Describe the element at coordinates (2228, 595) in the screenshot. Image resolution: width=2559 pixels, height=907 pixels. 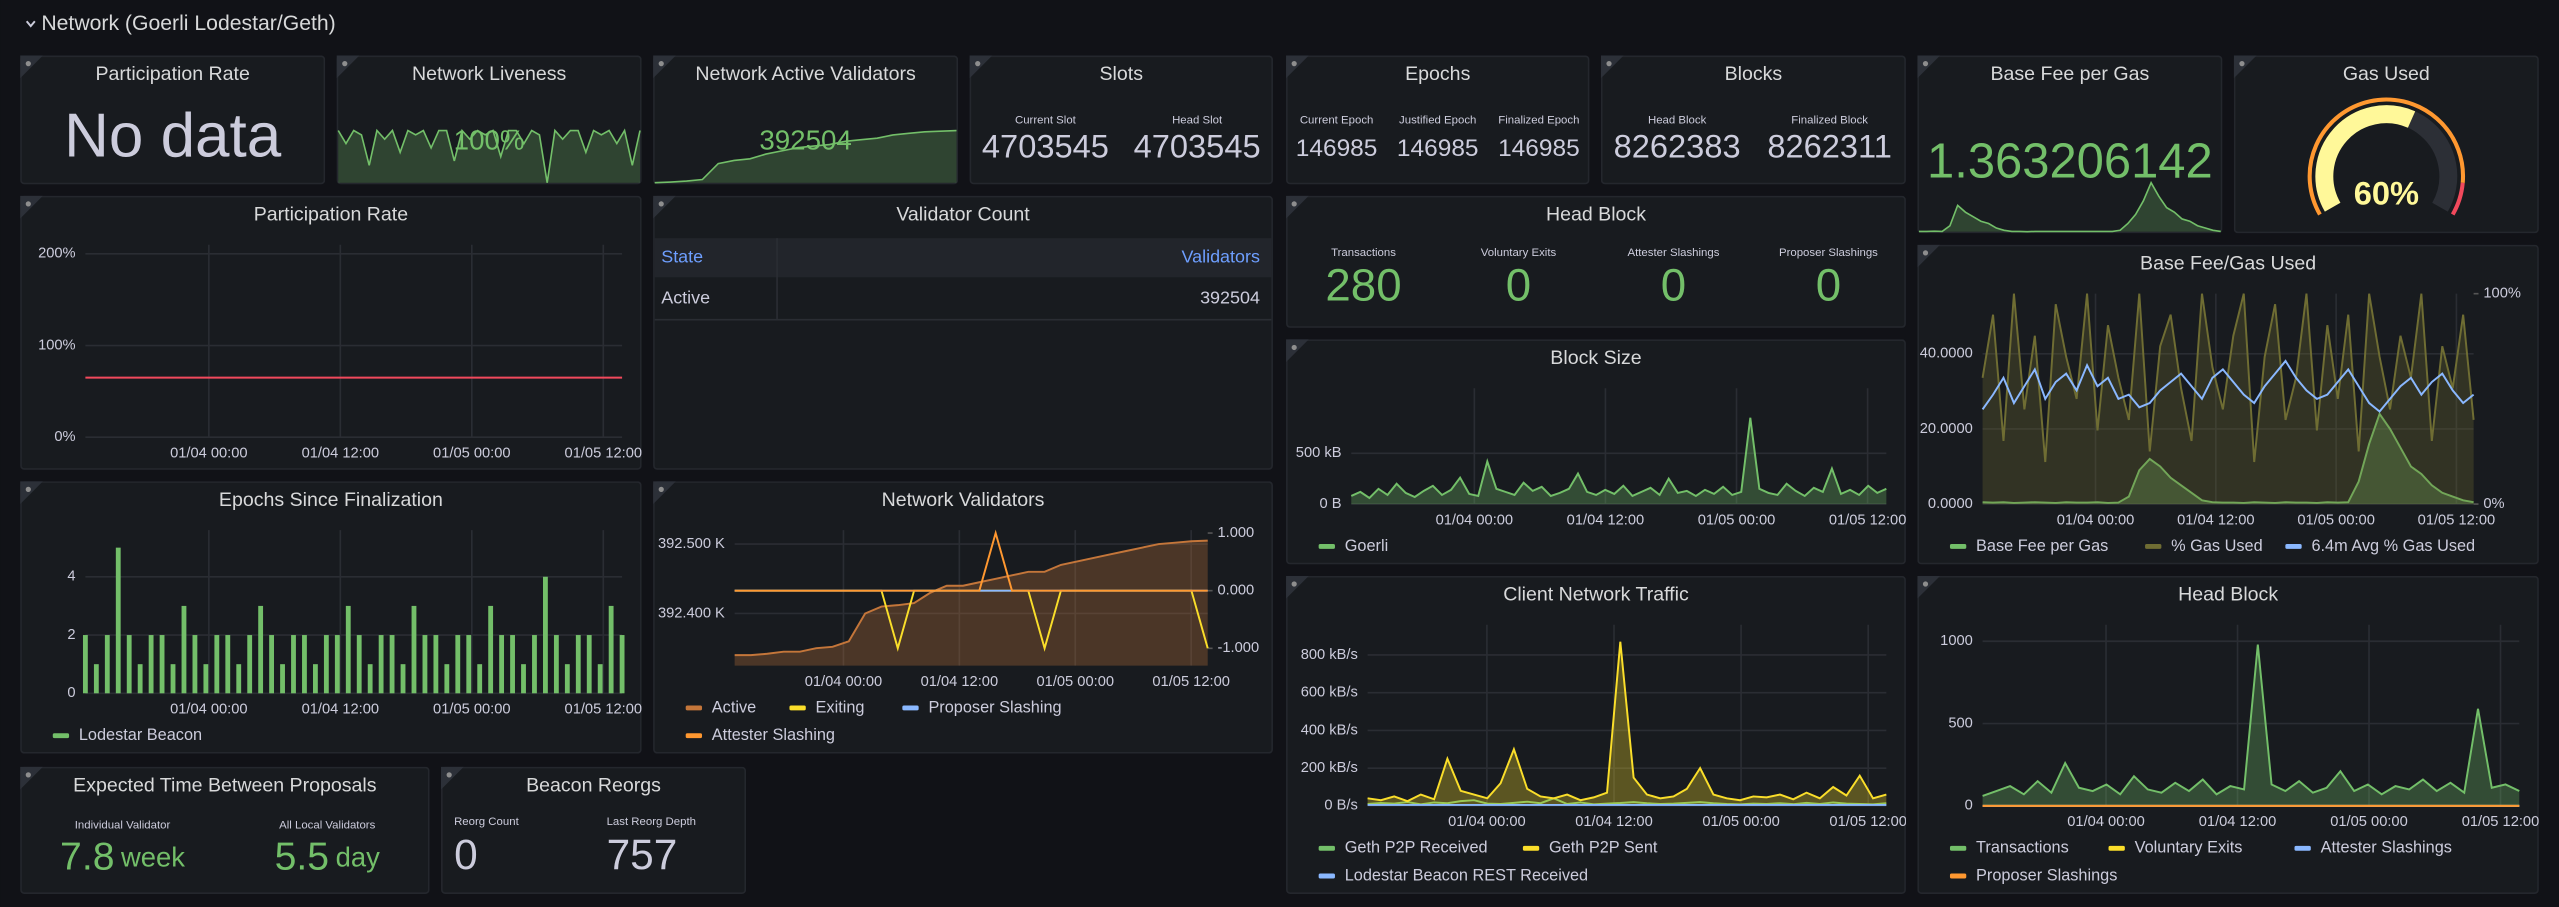
I see `panel-title: Head Block` at that location.